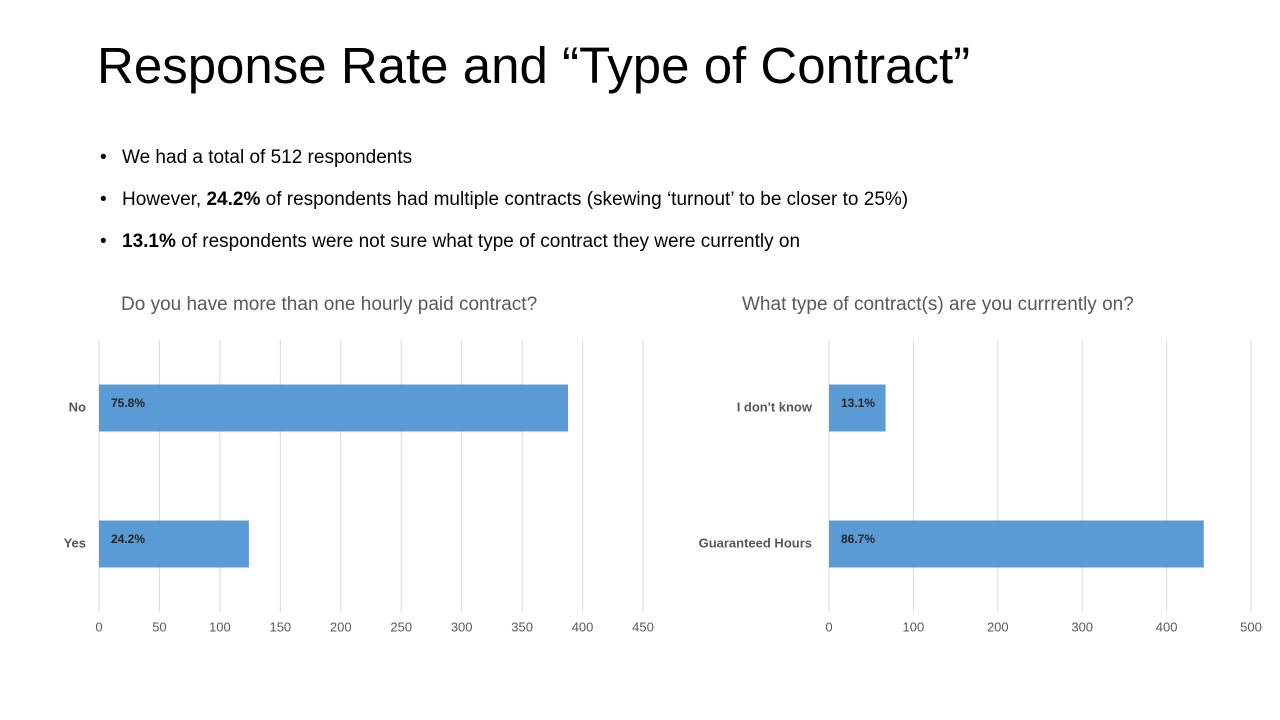  I want to click on category-label: Yes, so click(75, 542).